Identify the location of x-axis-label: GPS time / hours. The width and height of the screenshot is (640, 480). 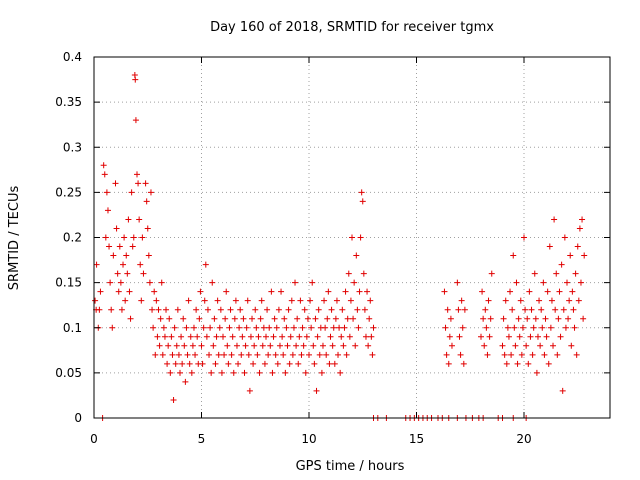
(350, 466).